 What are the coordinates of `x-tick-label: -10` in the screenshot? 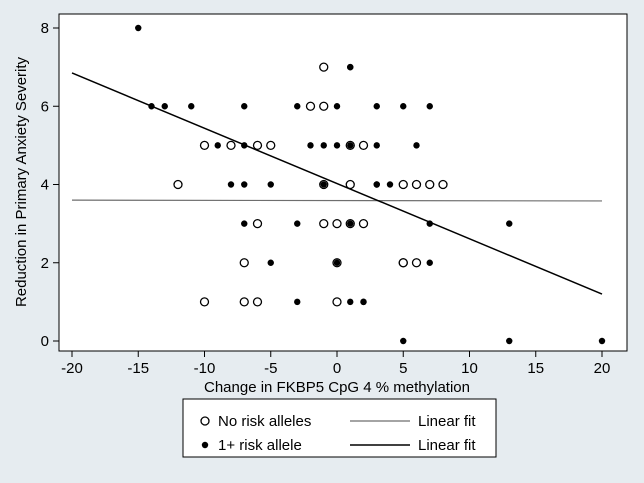 It's located at (205, 368).